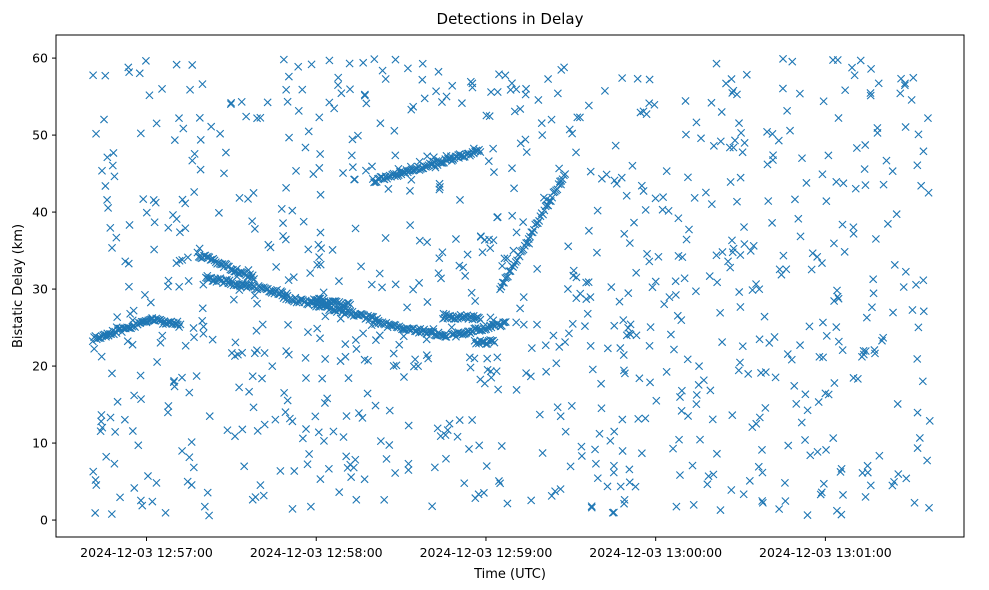  Describe the element at coordinates (655, 552) in the screenshot. I see `x-tick-label: 2024-12-03 13:00:00` at that location.